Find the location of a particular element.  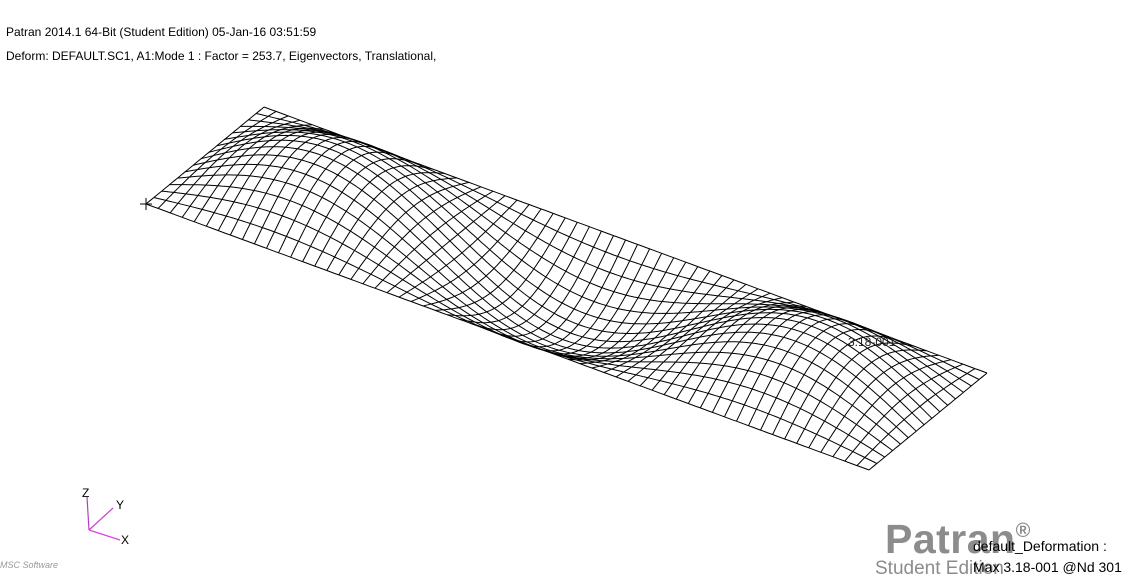

z-axis-line is located at coordinates (88, 513).